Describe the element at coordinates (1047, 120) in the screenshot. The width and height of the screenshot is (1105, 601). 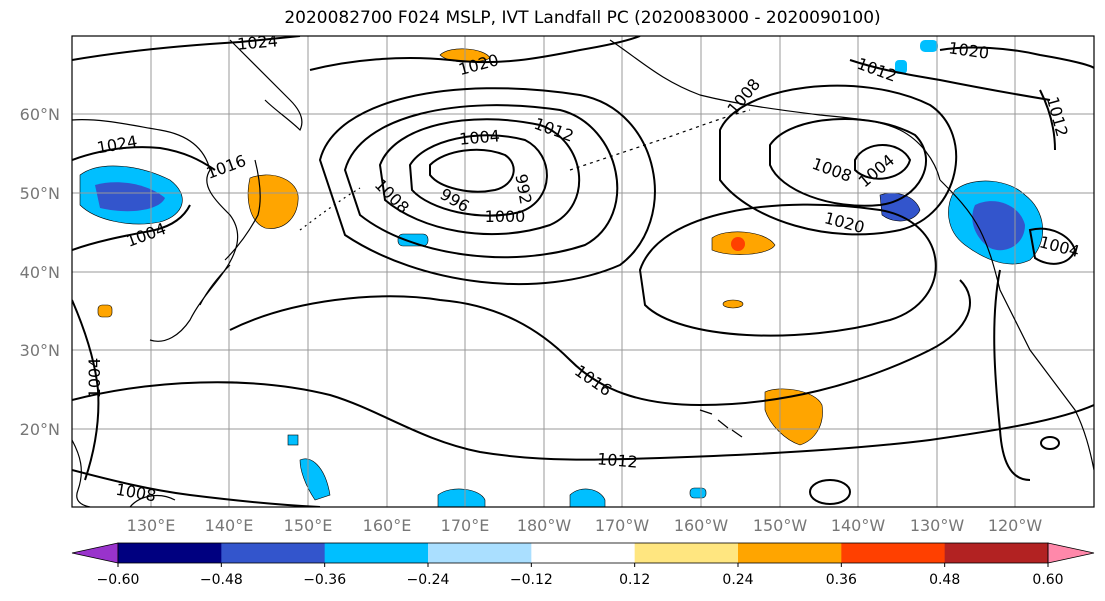
I see `contour-1012-east` at that location.